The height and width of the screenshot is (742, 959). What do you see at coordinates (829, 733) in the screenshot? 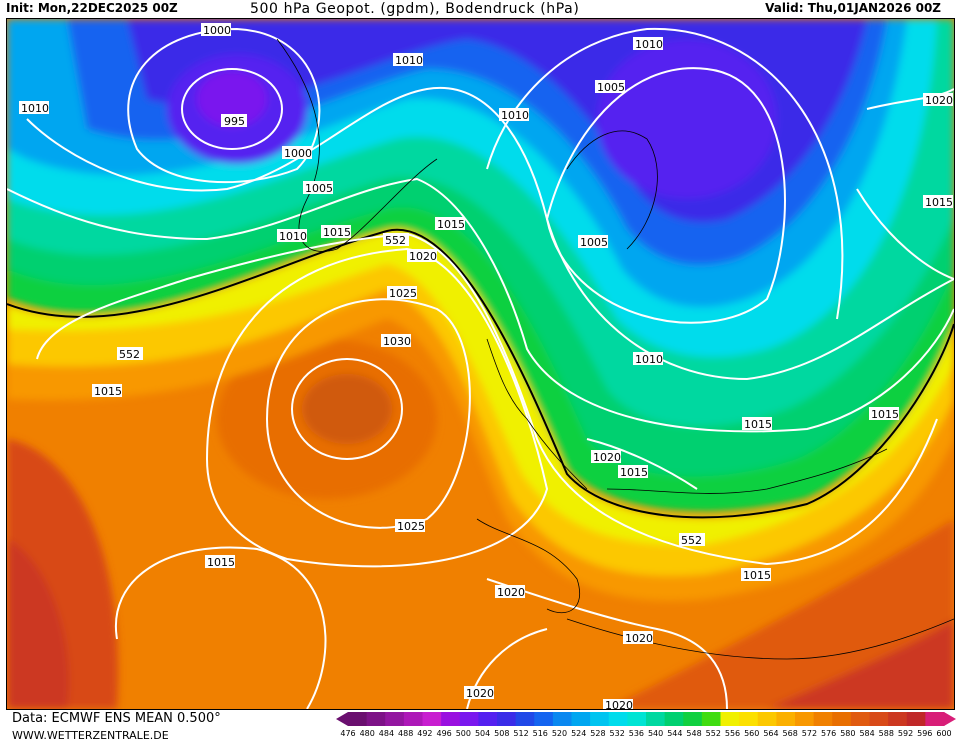
I see `scale-tick-label: 576` at bounding box center [829, 733].